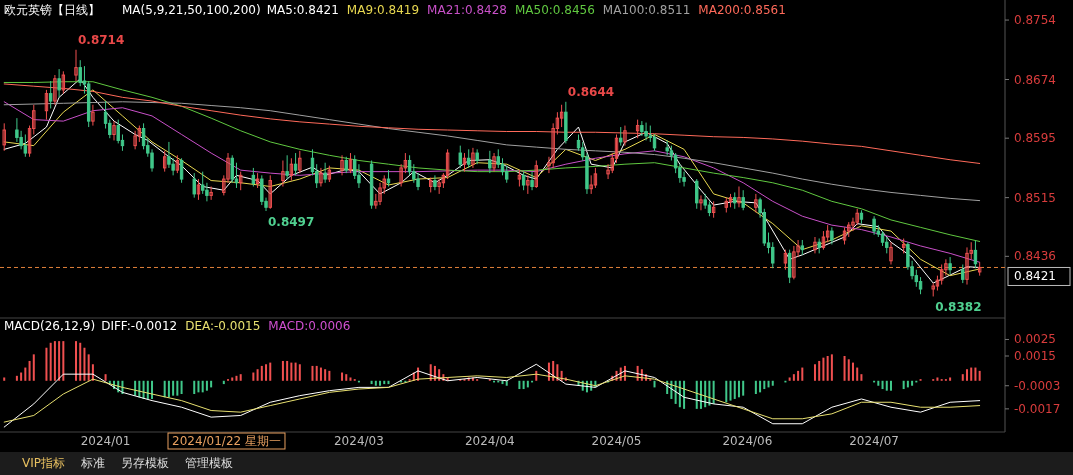 The height and width of the screenshot is (475, 1073). What do you see at coordinates (144, 463) in the screenshot?
I see `text: 另存模板` at bounding box center [144, 463].